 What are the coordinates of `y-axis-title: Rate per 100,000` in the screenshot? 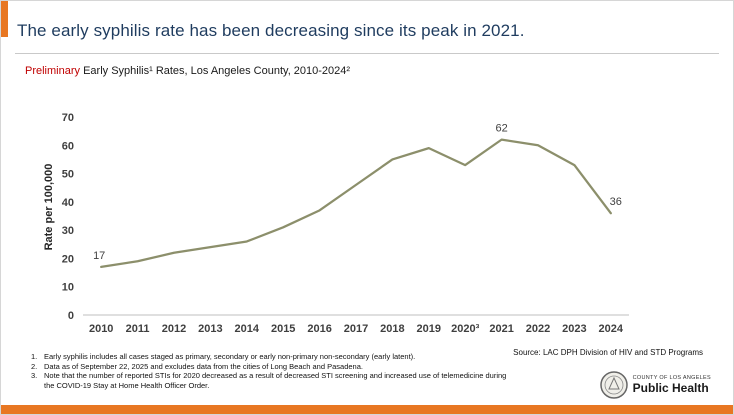 It's located at (49, 207).